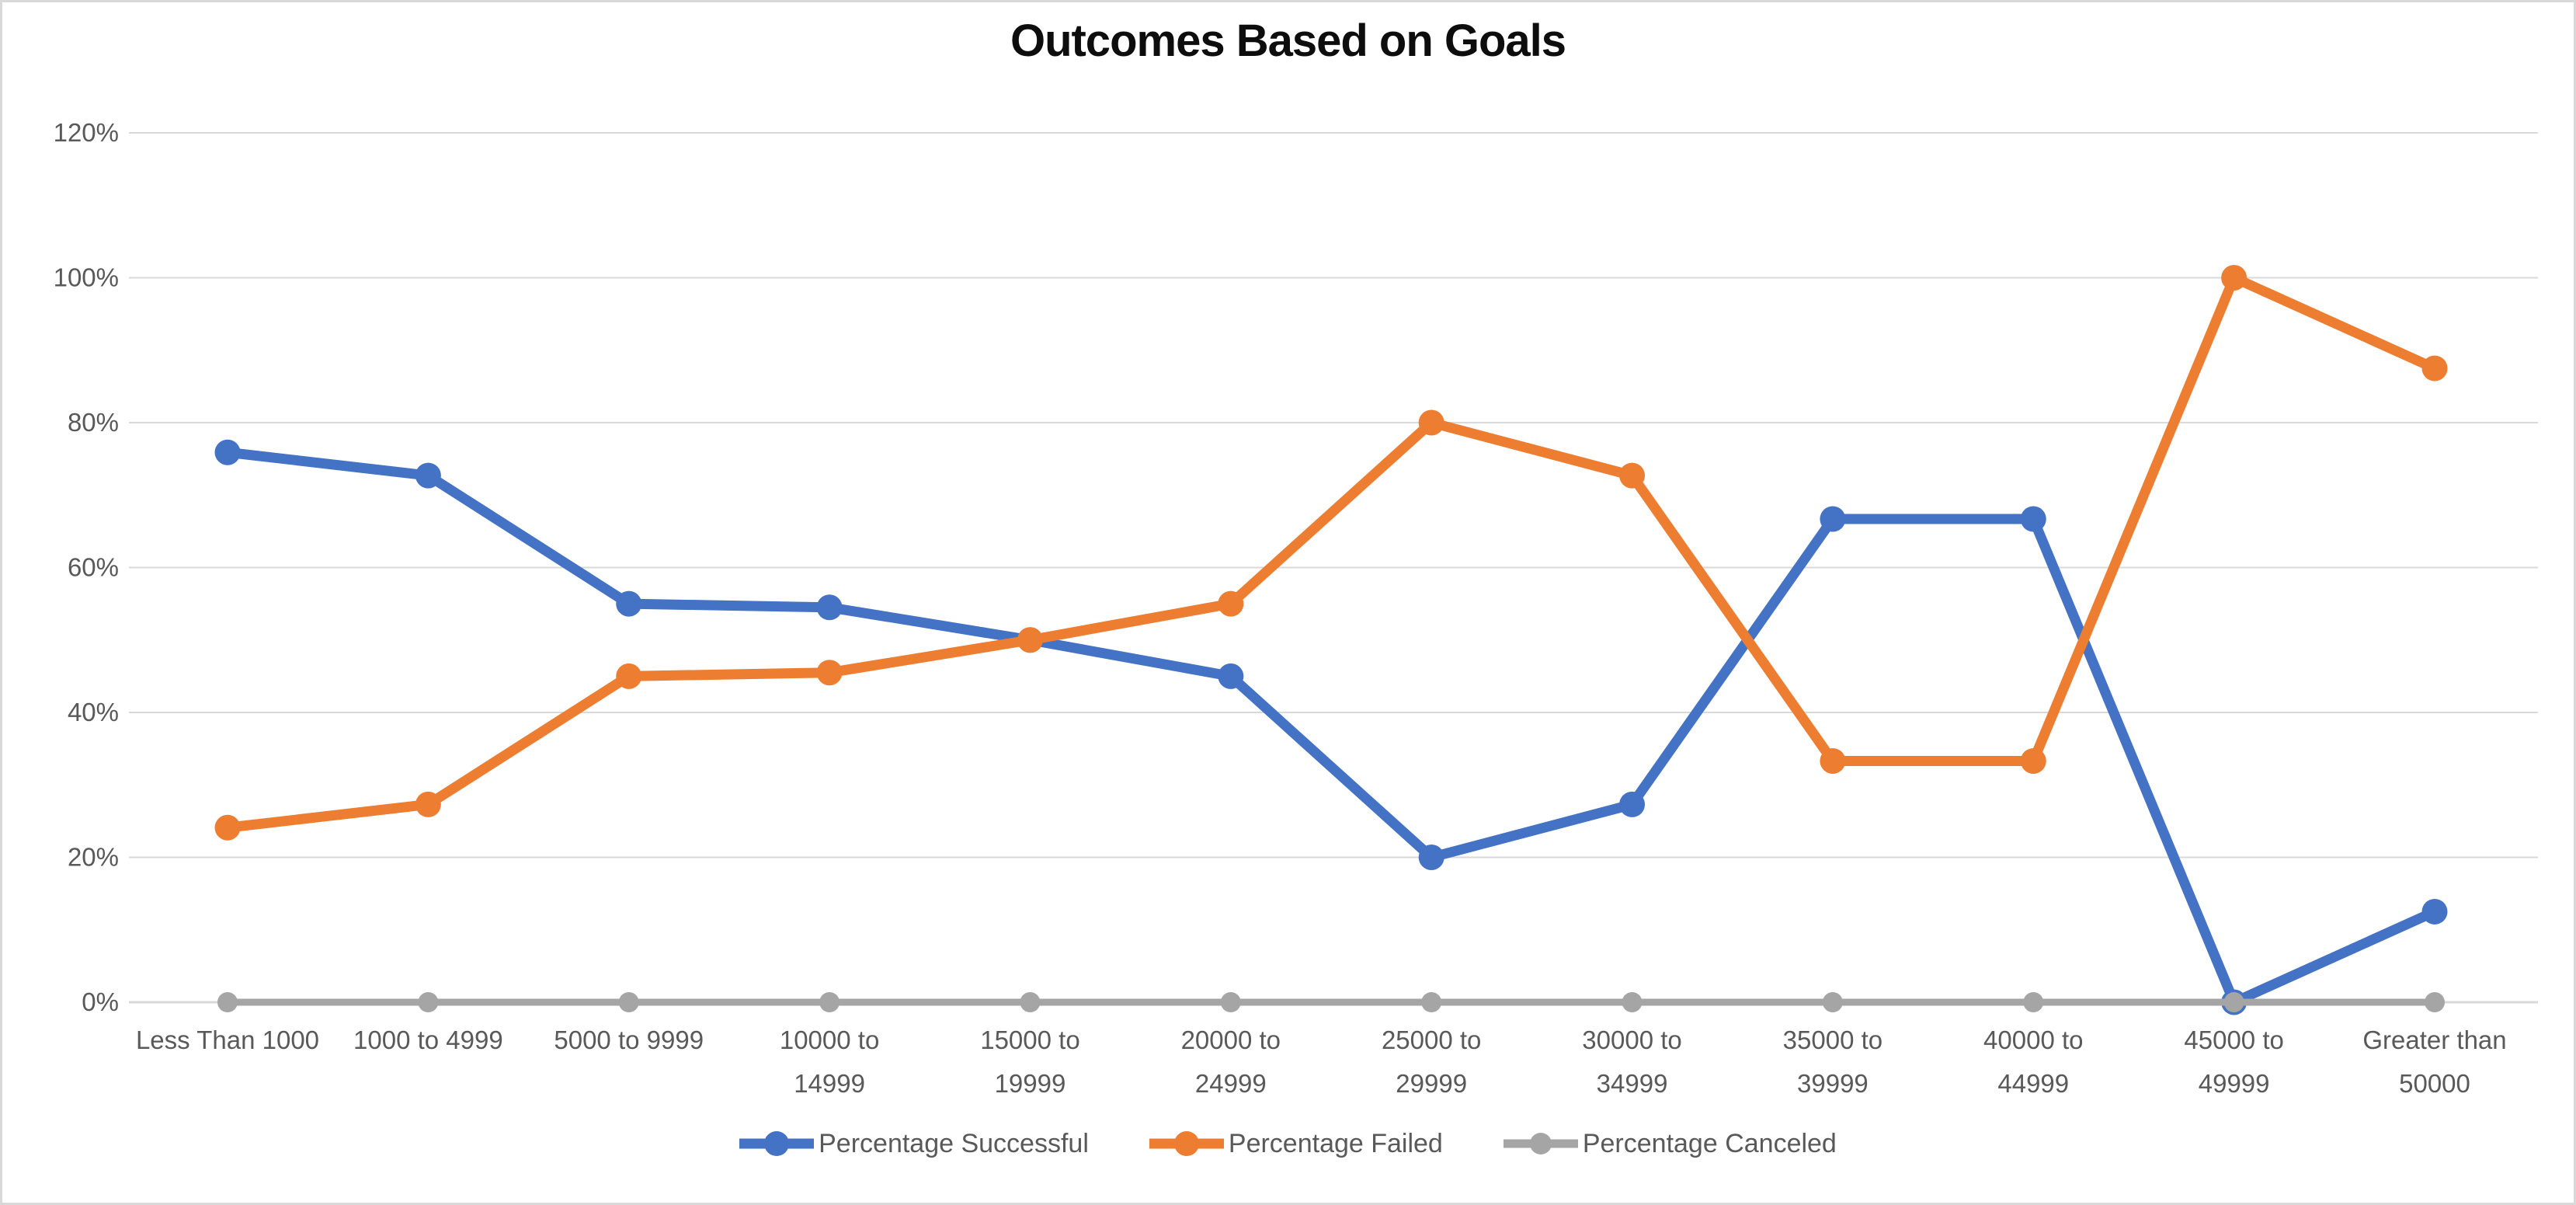  Describe the element at coordinates (829, 1040) in the screenshot. I see `x-axis-label: 10000 to` at that location.